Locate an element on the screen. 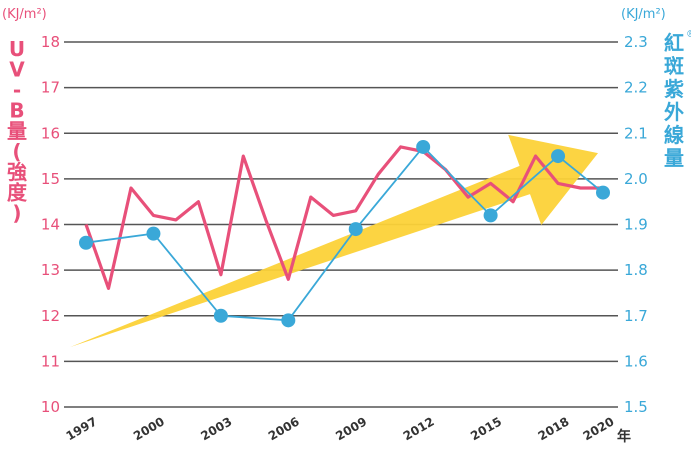 This screenshot has width=691, height=458. right-axis-registered-mark: ® is located at coordinates (688, 34).